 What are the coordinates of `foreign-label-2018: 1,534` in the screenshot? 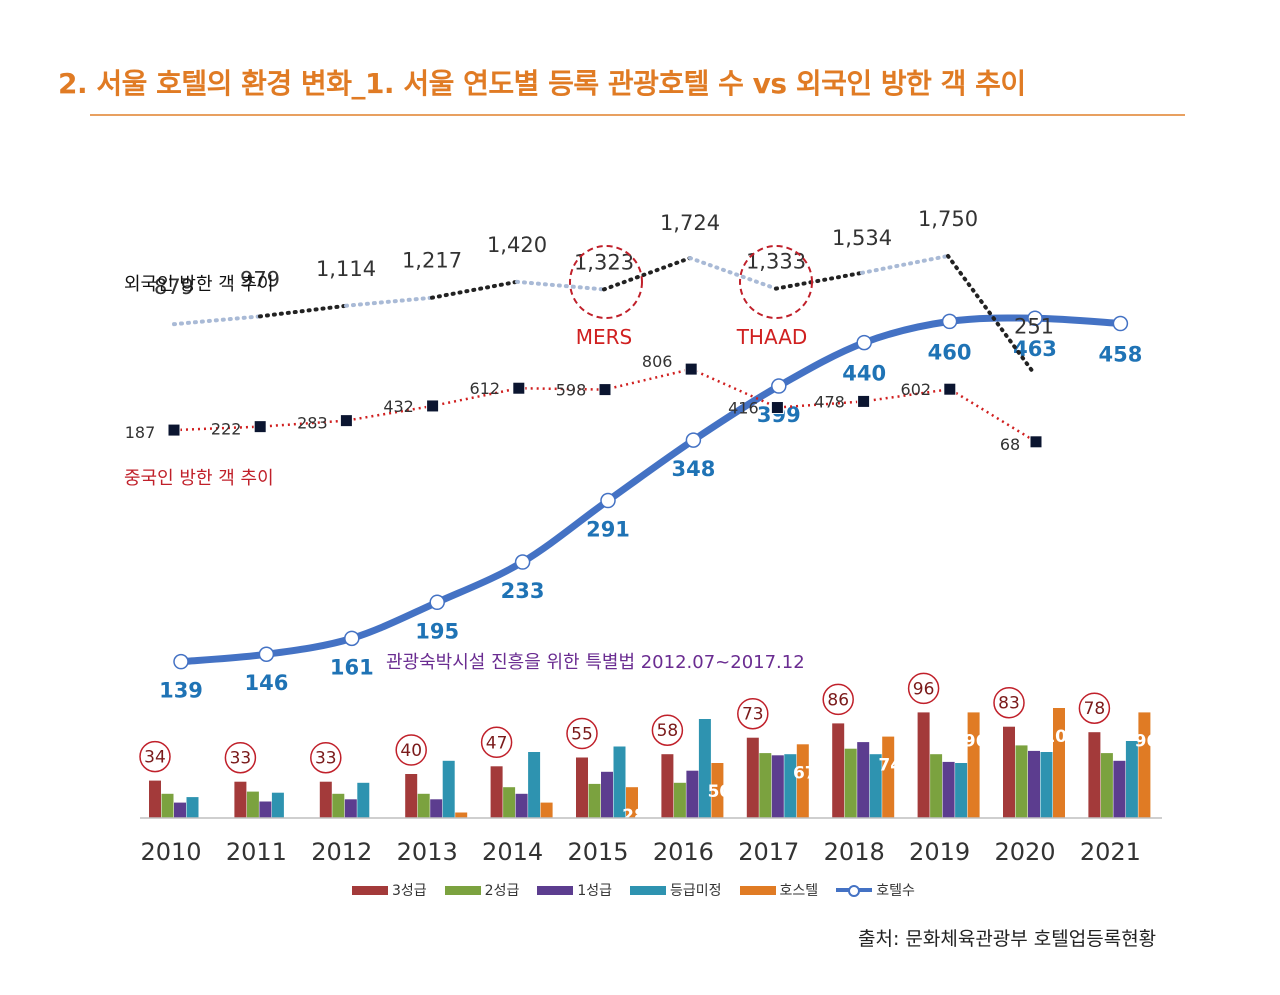 It's located at (862, 238).